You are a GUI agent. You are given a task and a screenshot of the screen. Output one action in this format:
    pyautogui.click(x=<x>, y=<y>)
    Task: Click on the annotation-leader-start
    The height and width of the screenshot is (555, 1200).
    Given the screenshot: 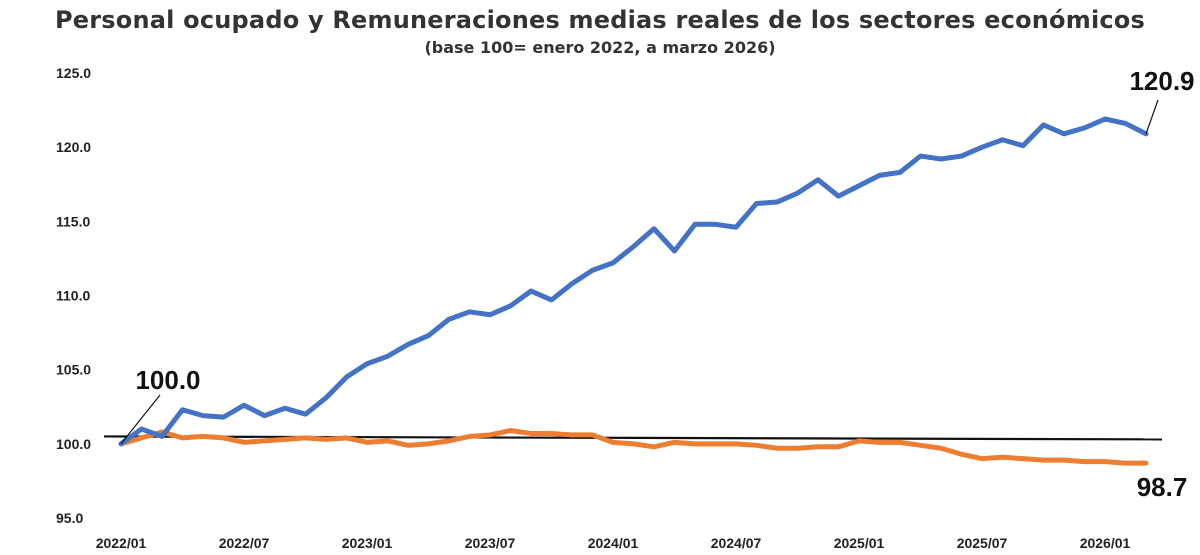 What is the action you would take?
    pyautogui.click(x=140, y=419)
    